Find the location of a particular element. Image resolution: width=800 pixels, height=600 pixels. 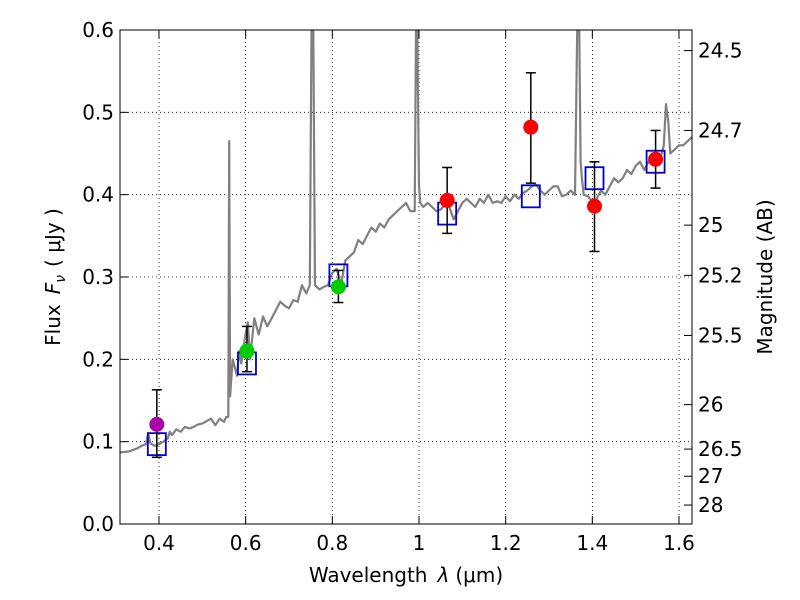

y-tick-label: 0.3 is located at coordinates (98, 277).